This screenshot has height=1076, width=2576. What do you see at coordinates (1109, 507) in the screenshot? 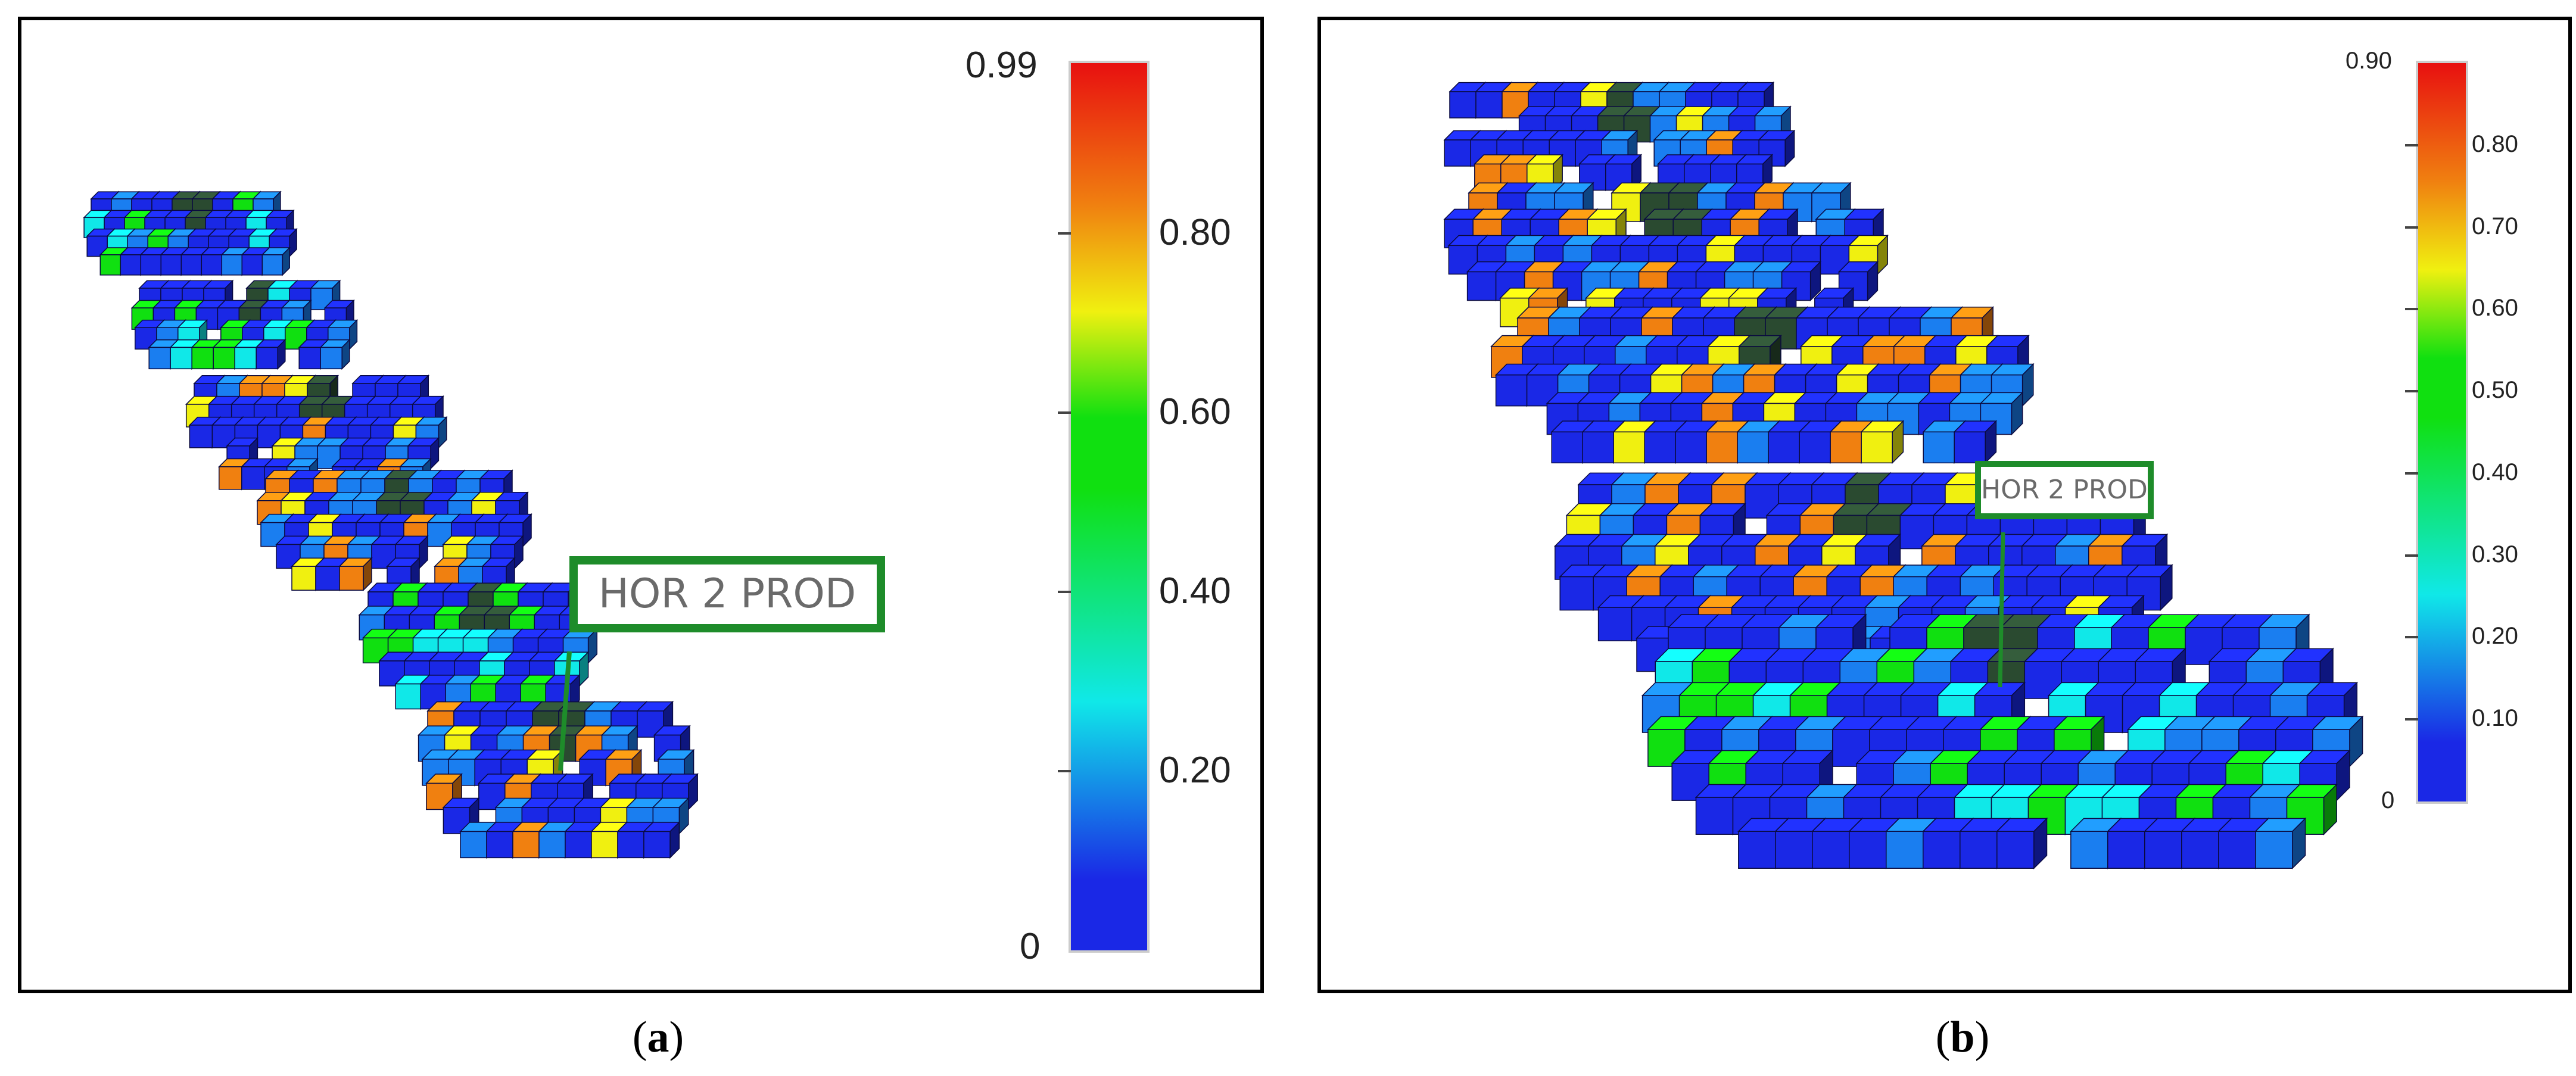
I see `colorbar-a` at bounding box center [1109, 507].